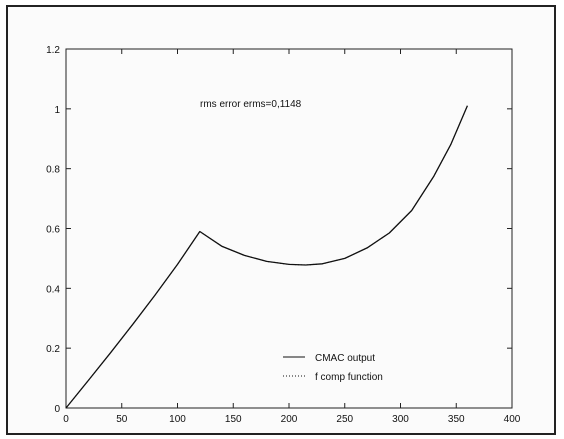 Image resolution: width=564 pixels, height=439 pixels. What do you see at coordinates (53, 289) in the screenshot?
I see `y-tick-label: 0.4` at bounding box center [53, 289].